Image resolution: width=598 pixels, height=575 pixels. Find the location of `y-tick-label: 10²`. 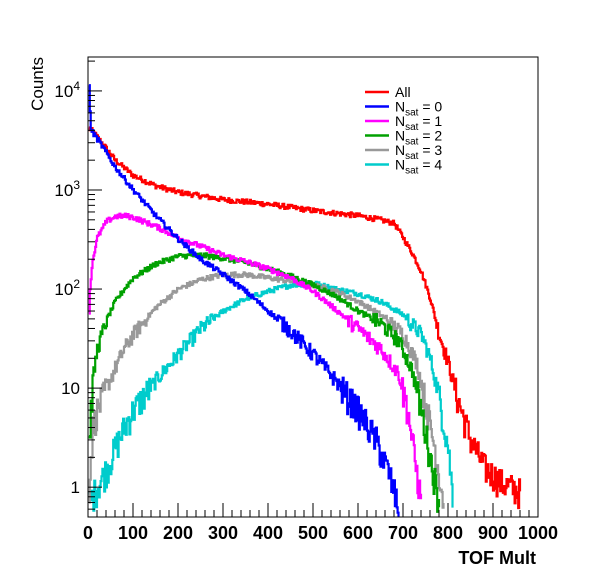

y-tick-label: 10² is located at coordinates (67, 288).